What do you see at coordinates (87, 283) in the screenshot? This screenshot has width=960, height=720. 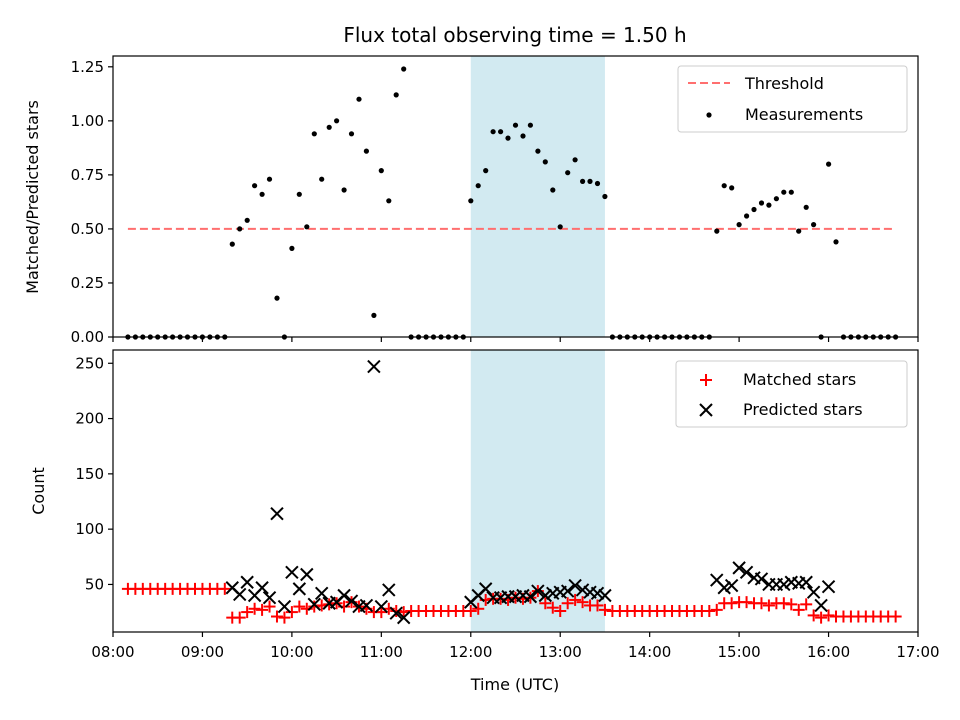 I see `top-y-tick-label-1: 0.25` at bounding box center [87, 283].